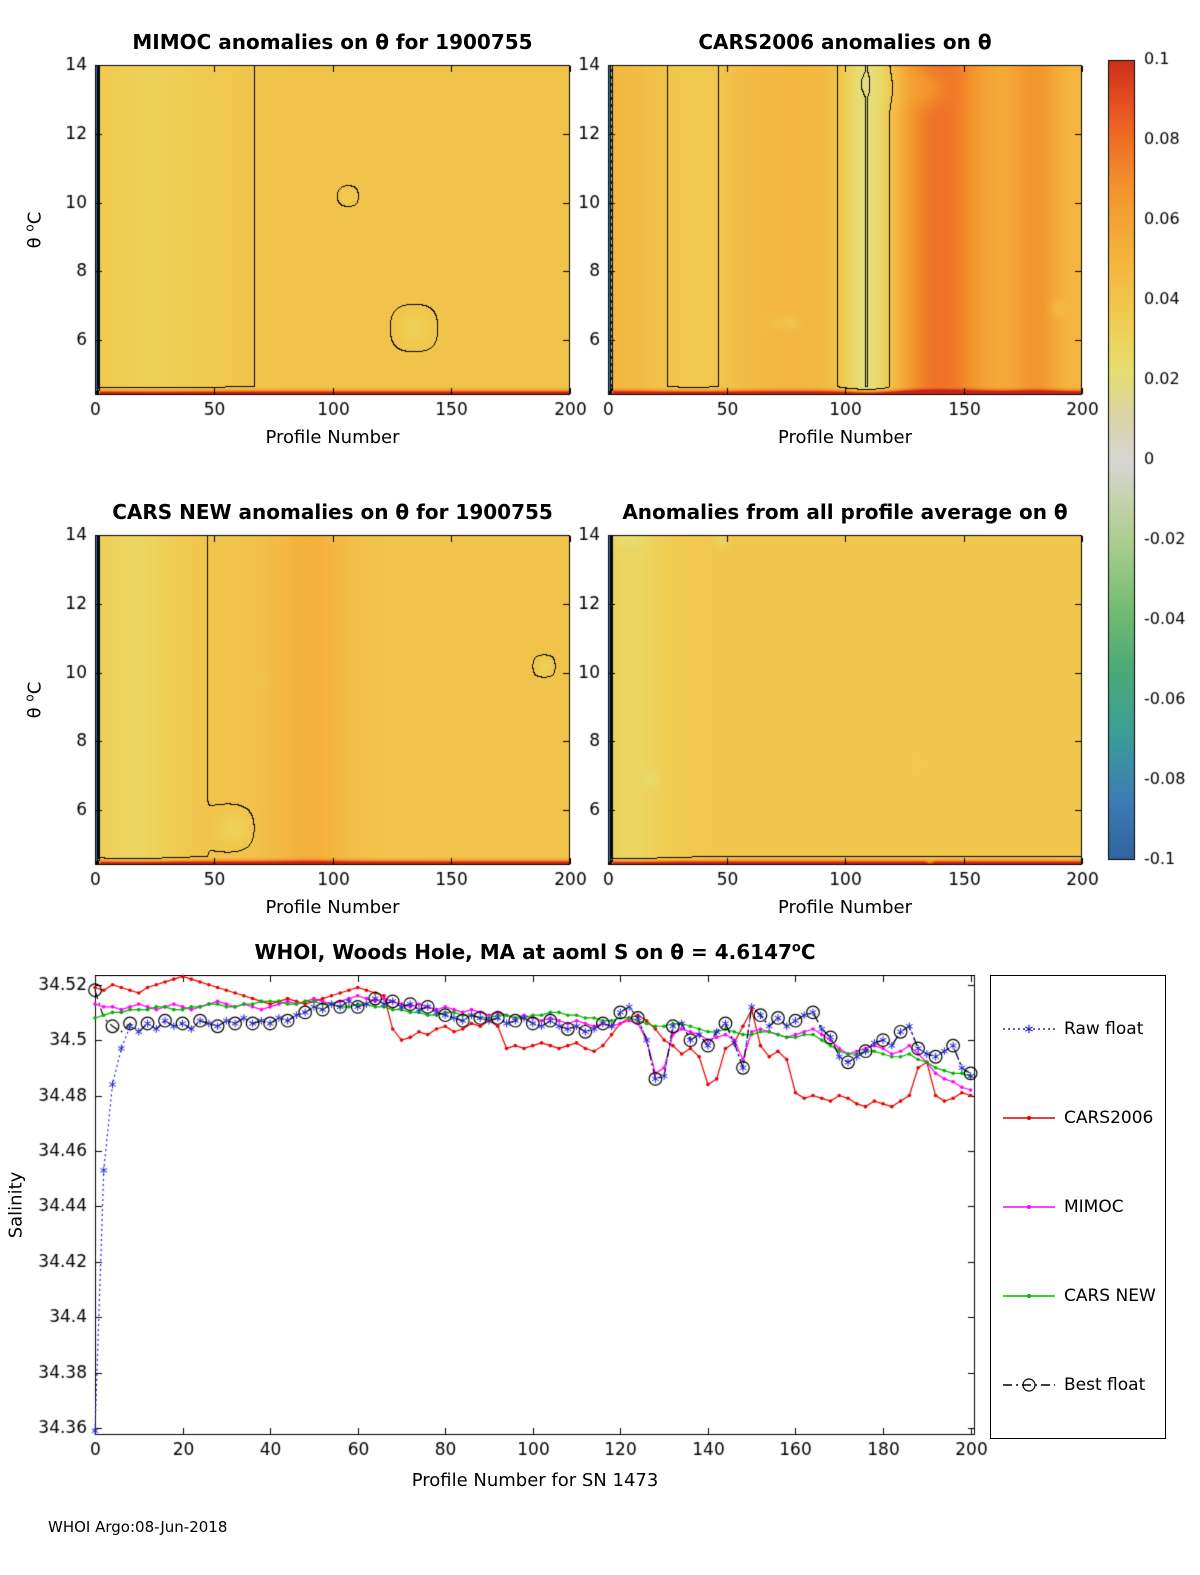 This screenshot has height=1575, width=1200. What do you see at coordinates (1110, 1296) in the screenshot?
I see `legend-label: CARS NEW` at bounding box center [1110, 1296].